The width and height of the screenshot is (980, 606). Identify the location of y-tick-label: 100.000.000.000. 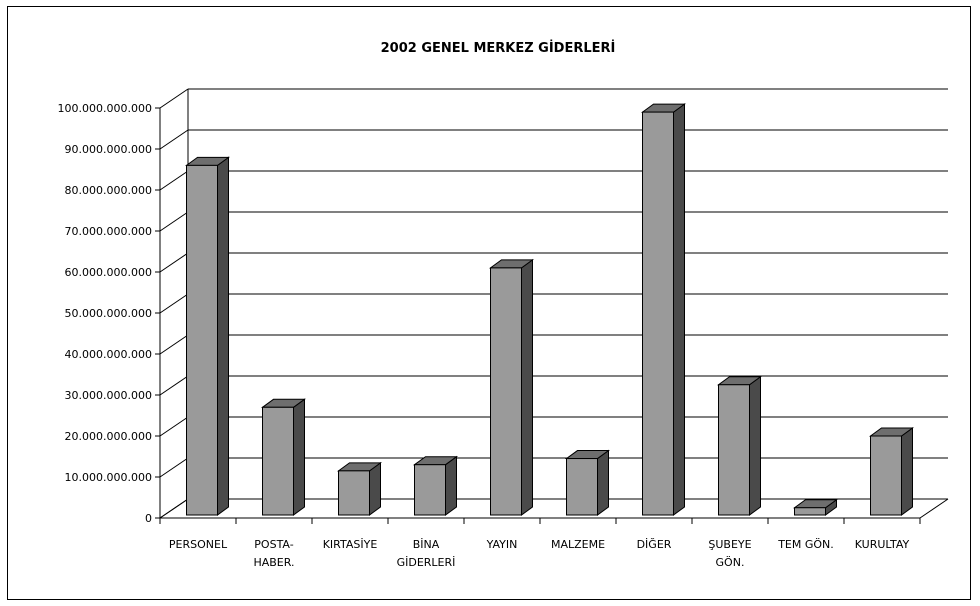
(105, 108).